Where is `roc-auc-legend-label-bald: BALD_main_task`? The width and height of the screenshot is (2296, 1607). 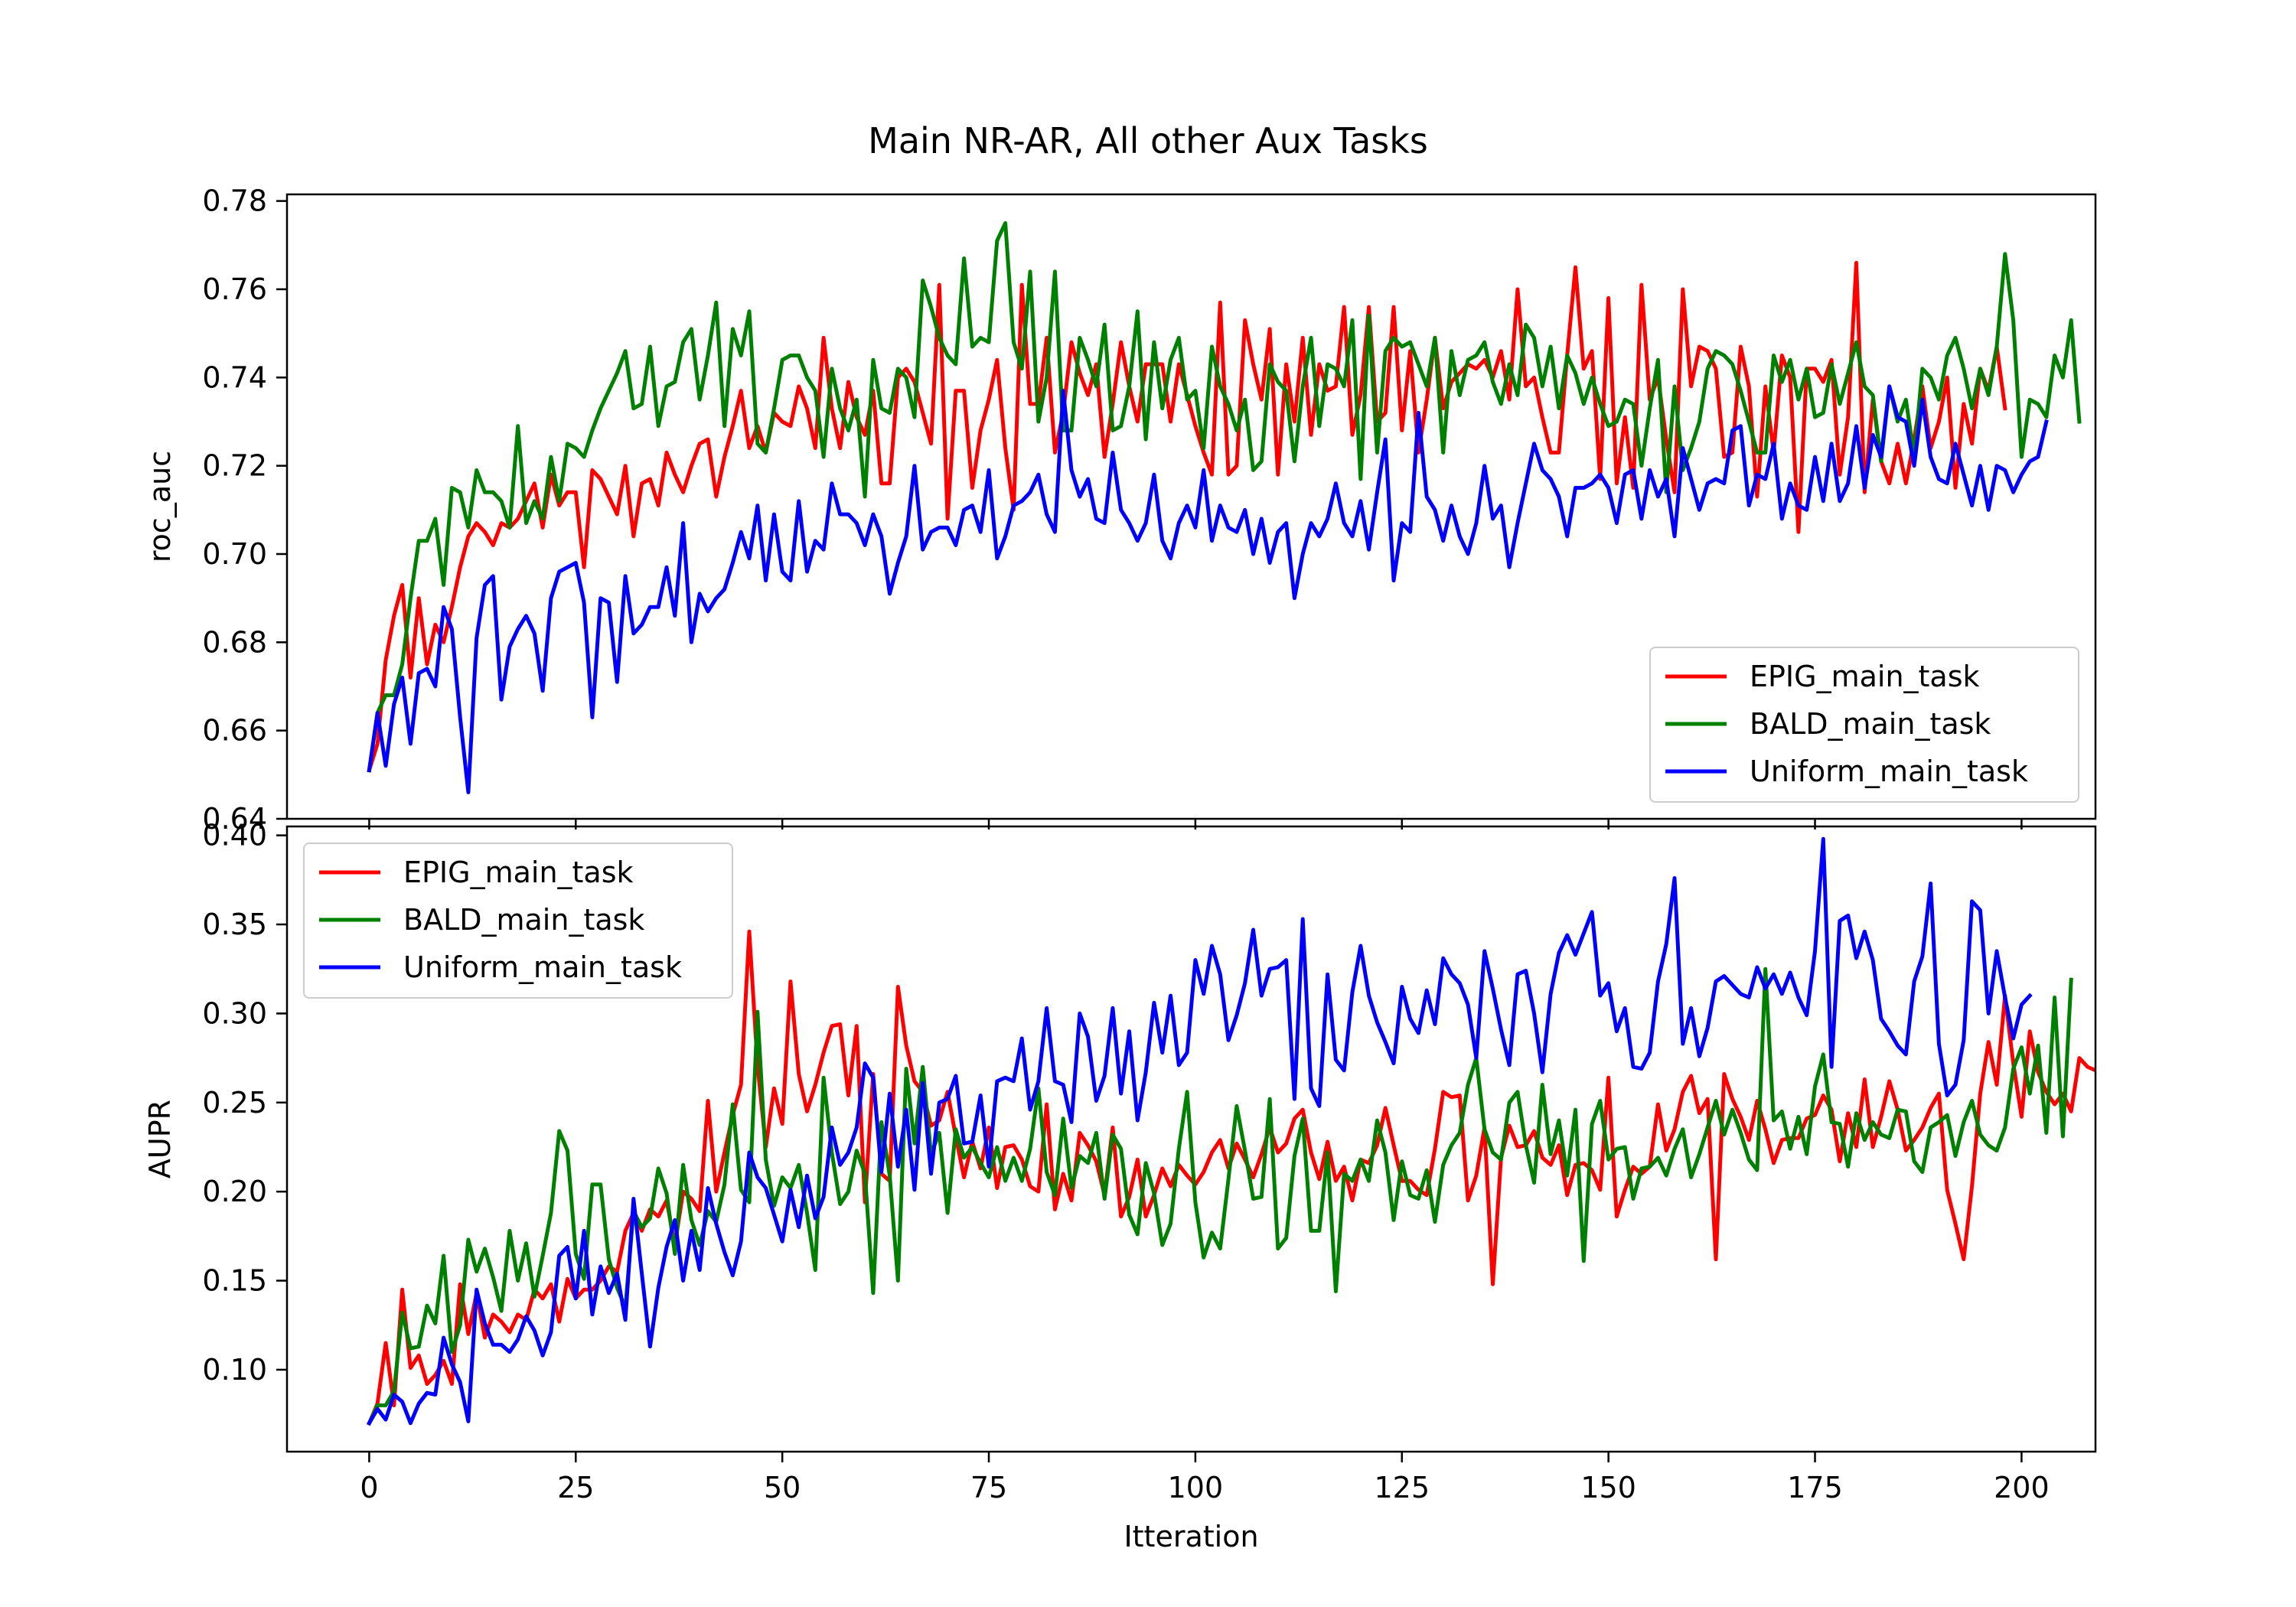
roc-auc-legend-label-bald: BALD_main_task is located at coordinates (1870, 724).